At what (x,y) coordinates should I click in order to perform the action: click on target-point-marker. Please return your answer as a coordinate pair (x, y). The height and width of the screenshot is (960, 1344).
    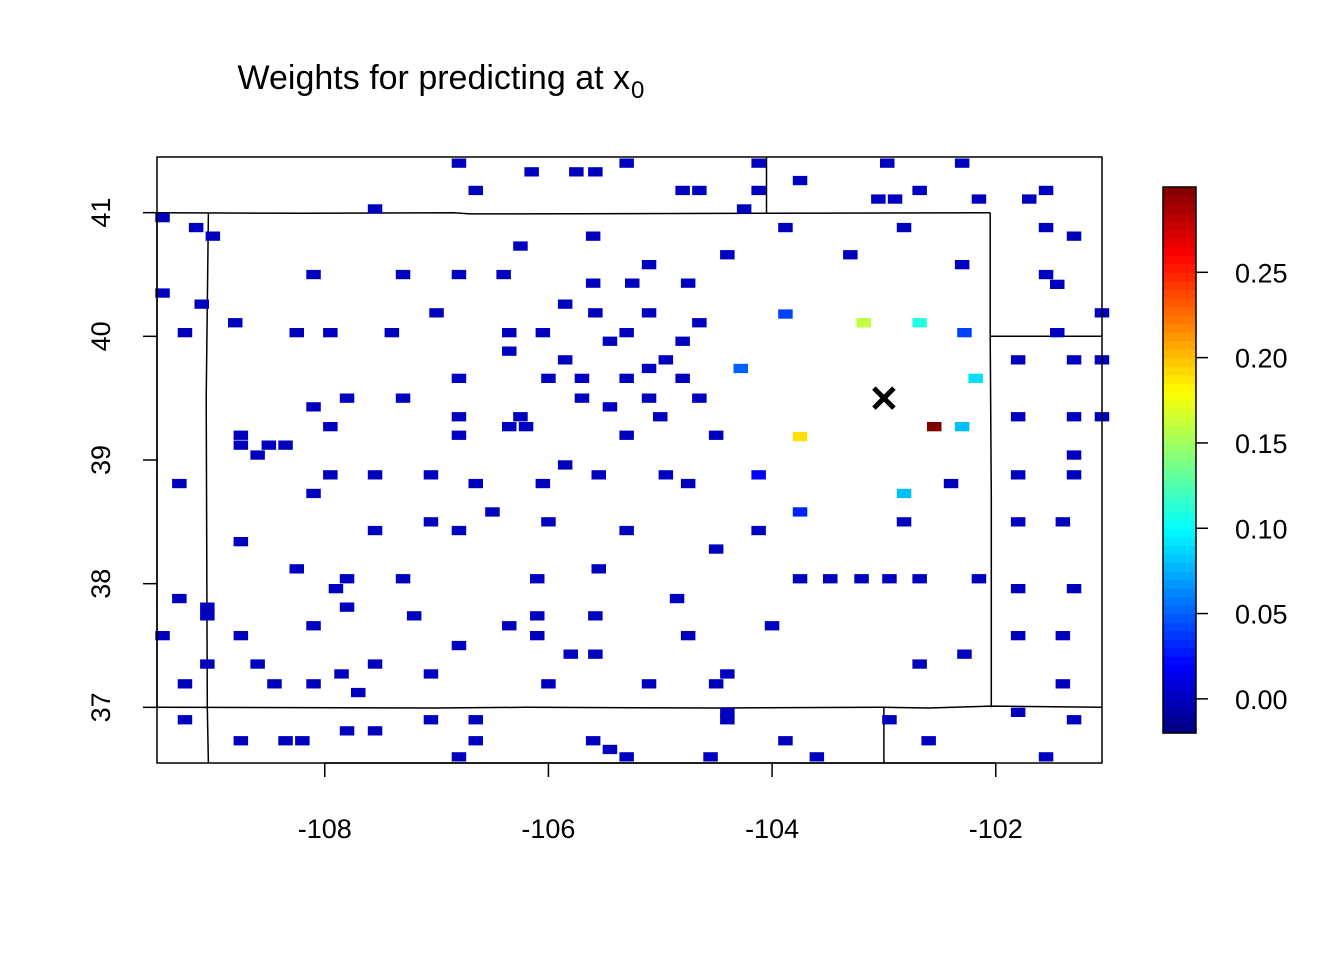
    Looking at the image, I should click on (884, 398).